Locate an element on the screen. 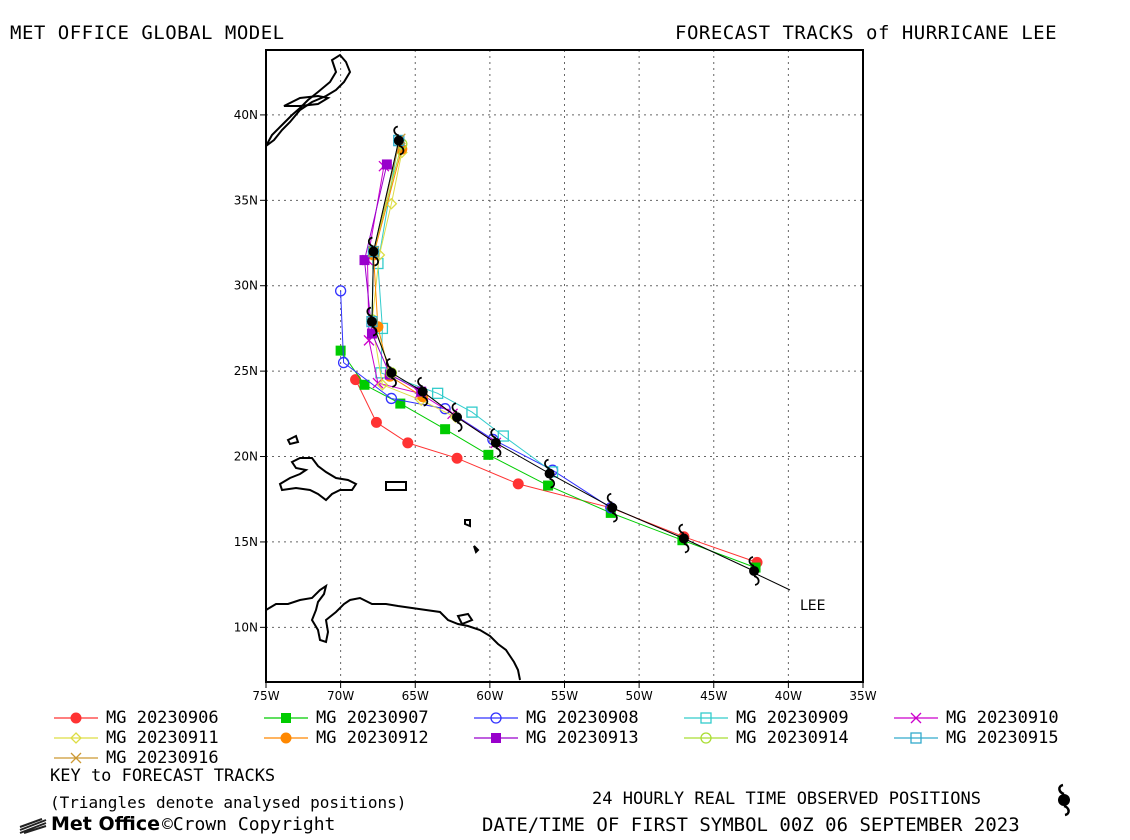  coastline-antigua is located at coordinates (467, 523).